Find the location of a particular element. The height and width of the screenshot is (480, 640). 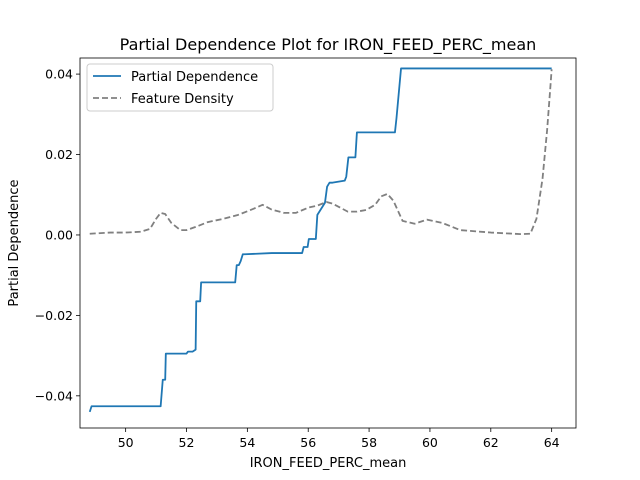

y-tick-label: 0.02 is located at coordinates (59, 154).